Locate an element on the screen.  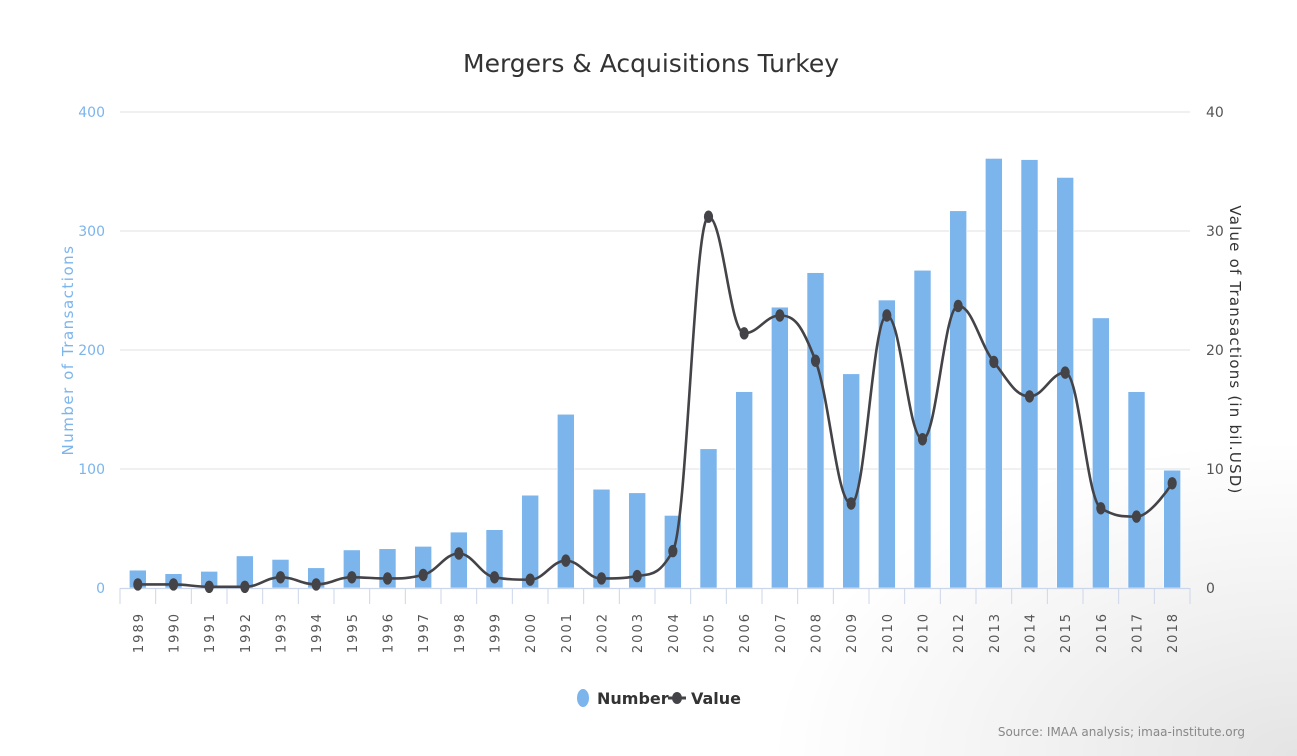
value-point-2013 is located at coordinates (994, 362).